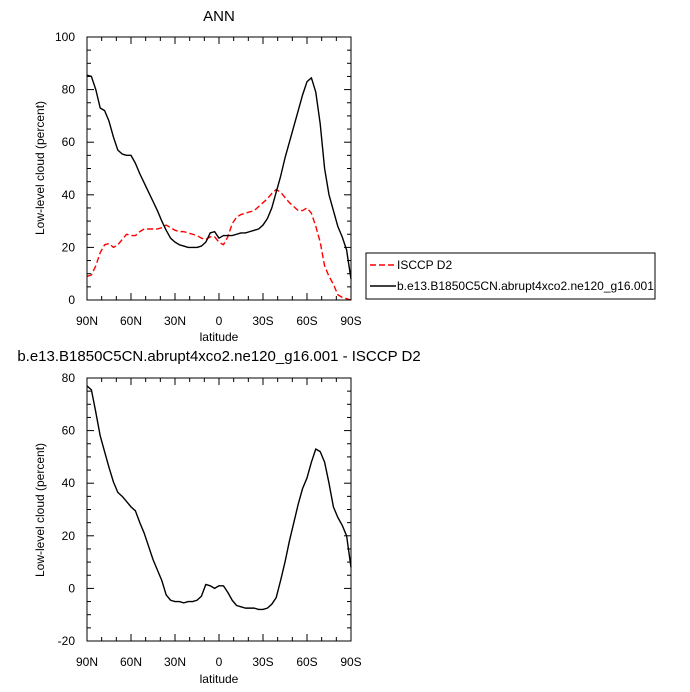 The width and height of the screenshot is (690, 692). Describe the element at coordinates (219, 337) in the screenshot. I see `panel1-xlabel: latitude` at that location.